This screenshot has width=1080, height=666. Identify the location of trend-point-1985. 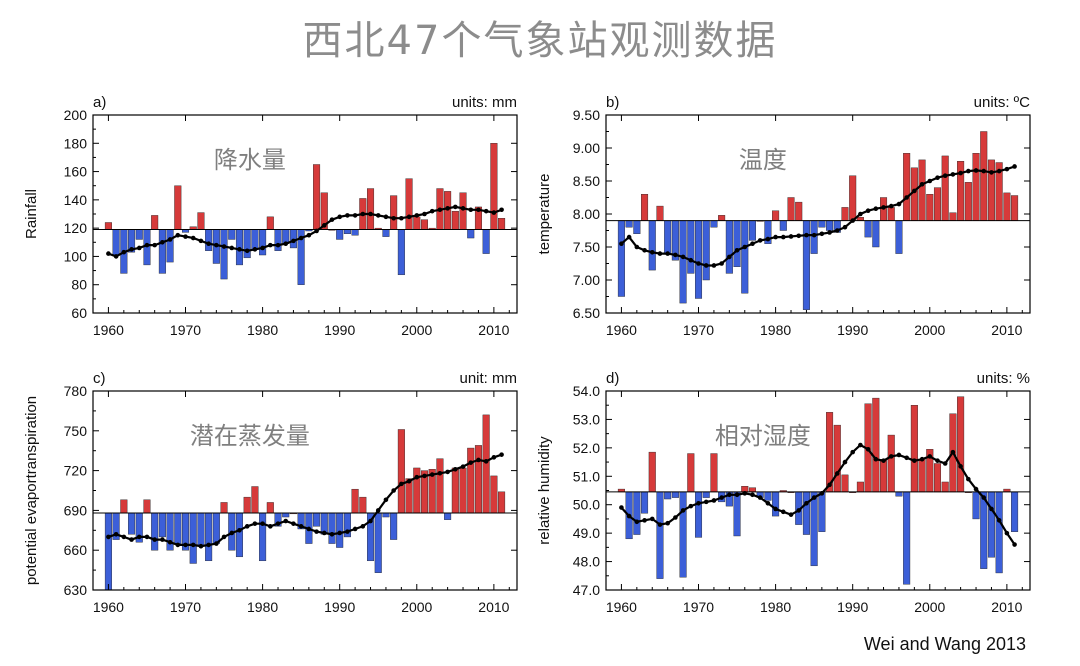
(814, 497).